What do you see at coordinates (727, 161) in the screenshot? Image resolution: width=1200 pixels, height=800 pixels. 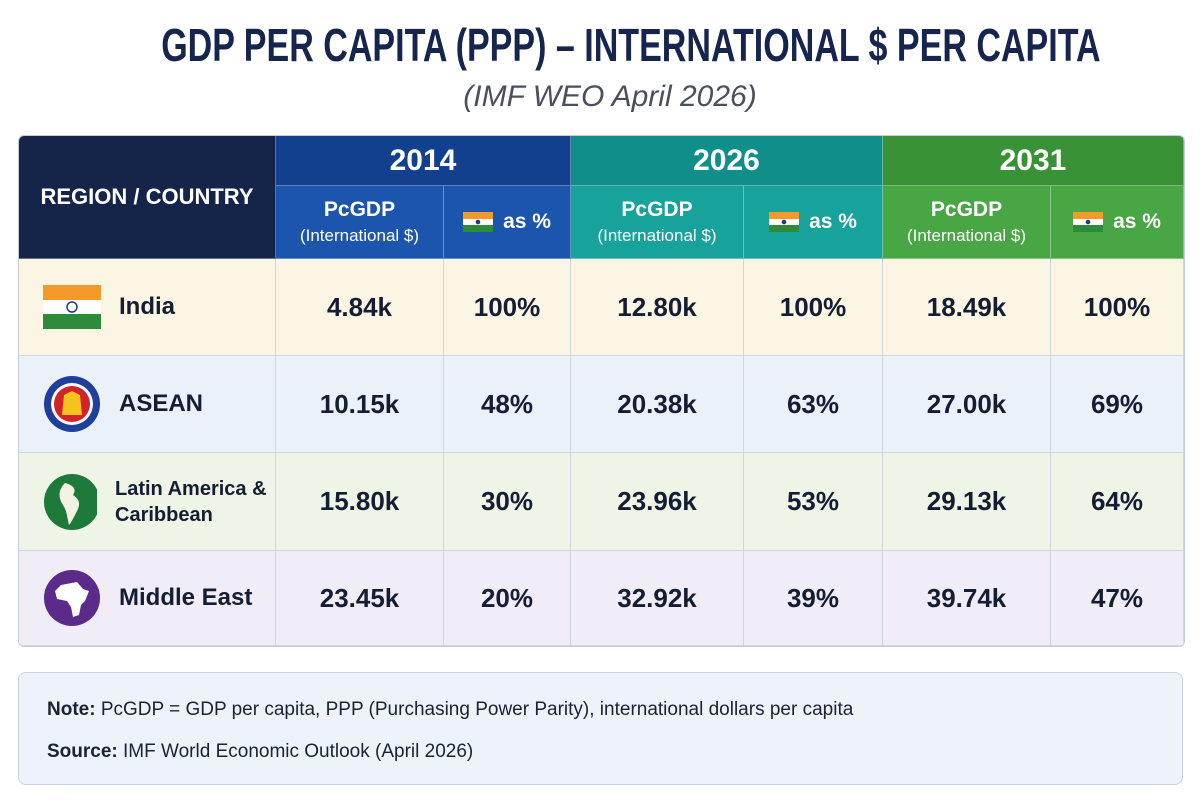 I see `year-header: 2026` at bounding box center [727, 161].